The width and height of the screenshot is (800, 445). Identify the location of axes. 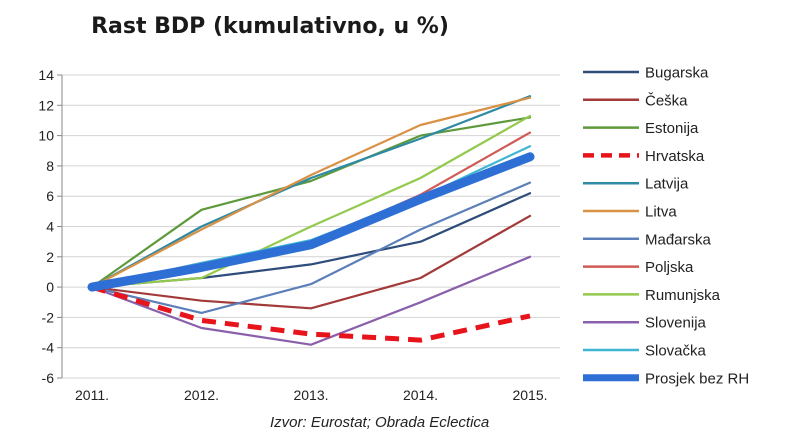
(60, 226).